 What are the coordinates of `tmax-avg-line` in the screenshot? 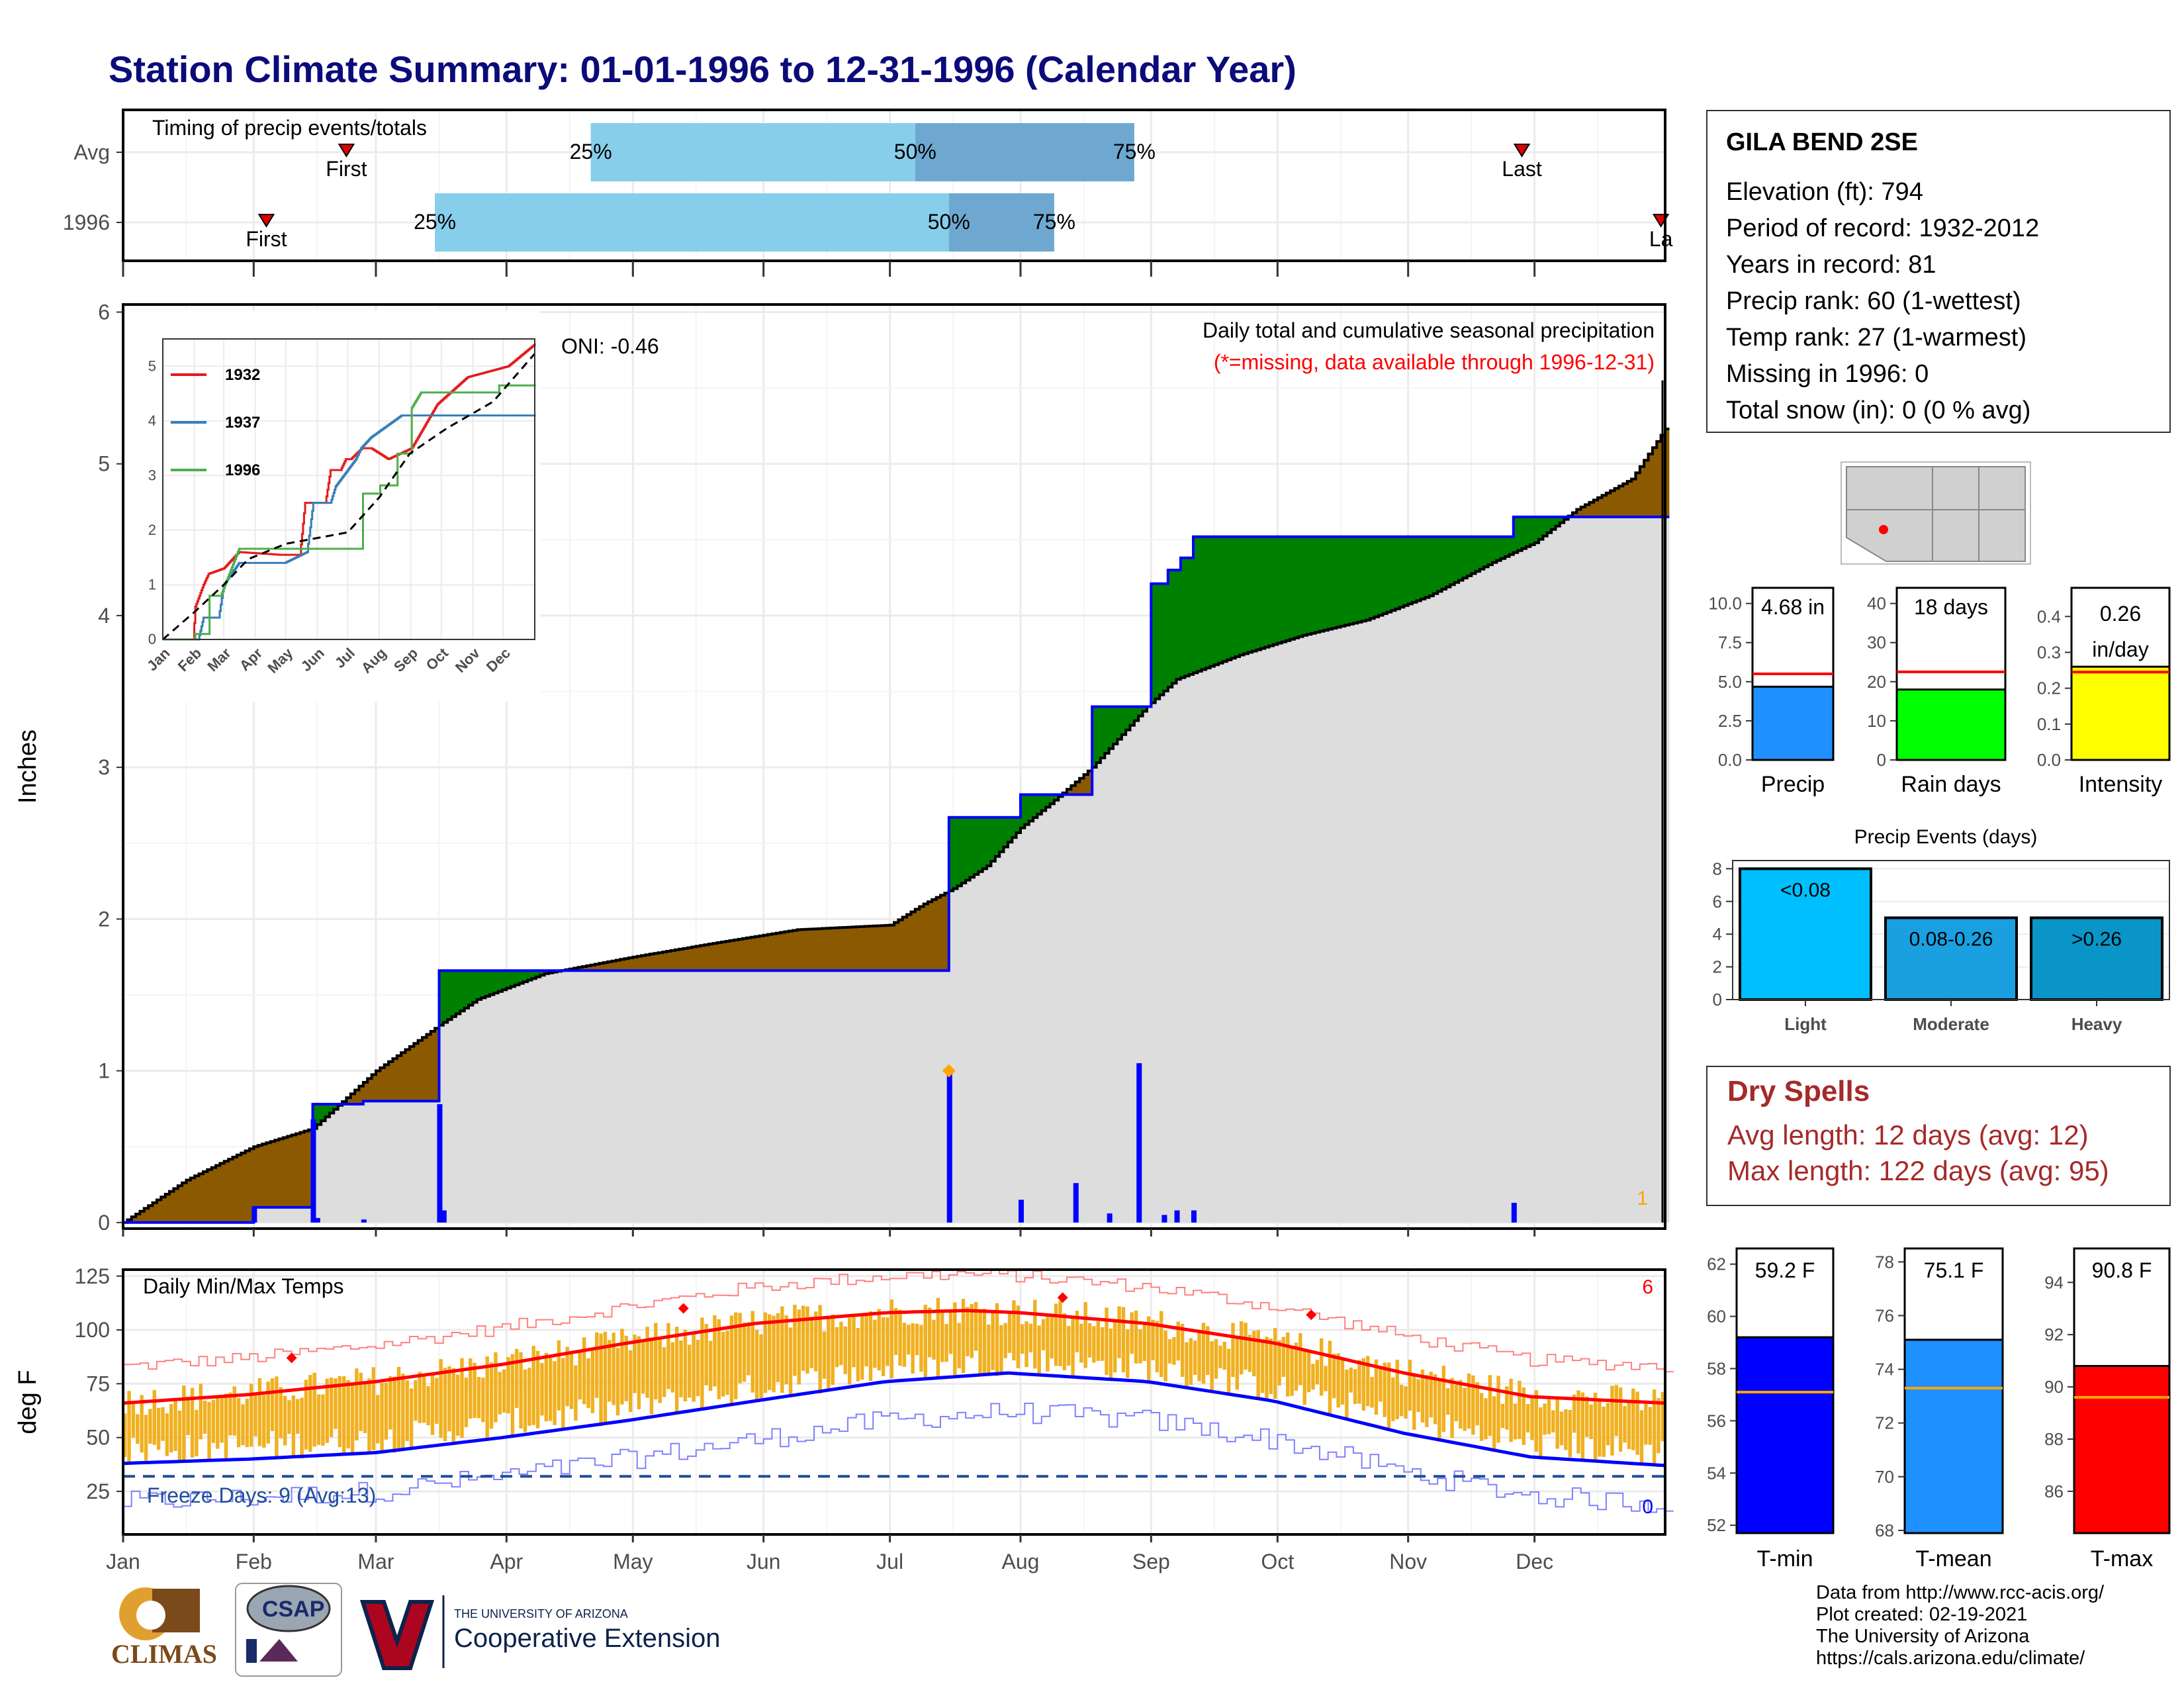 It's located at (894, 1357).